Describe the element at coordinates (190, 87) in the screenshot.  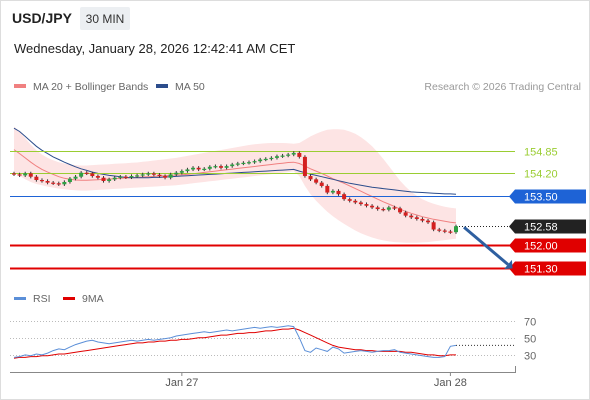
I see `legend-ma50-label: MA 50` at that location.